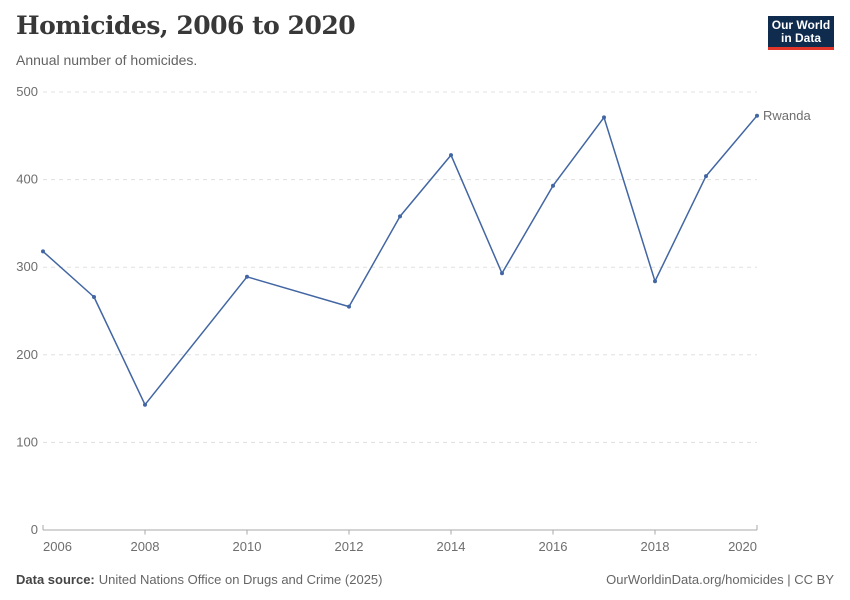 This screenshot has width=850, height=600. What do you see at coordinates (27, 354) in the screenshot?
I see `y-tick-label-200: 200` at bounding box center [27, 354].